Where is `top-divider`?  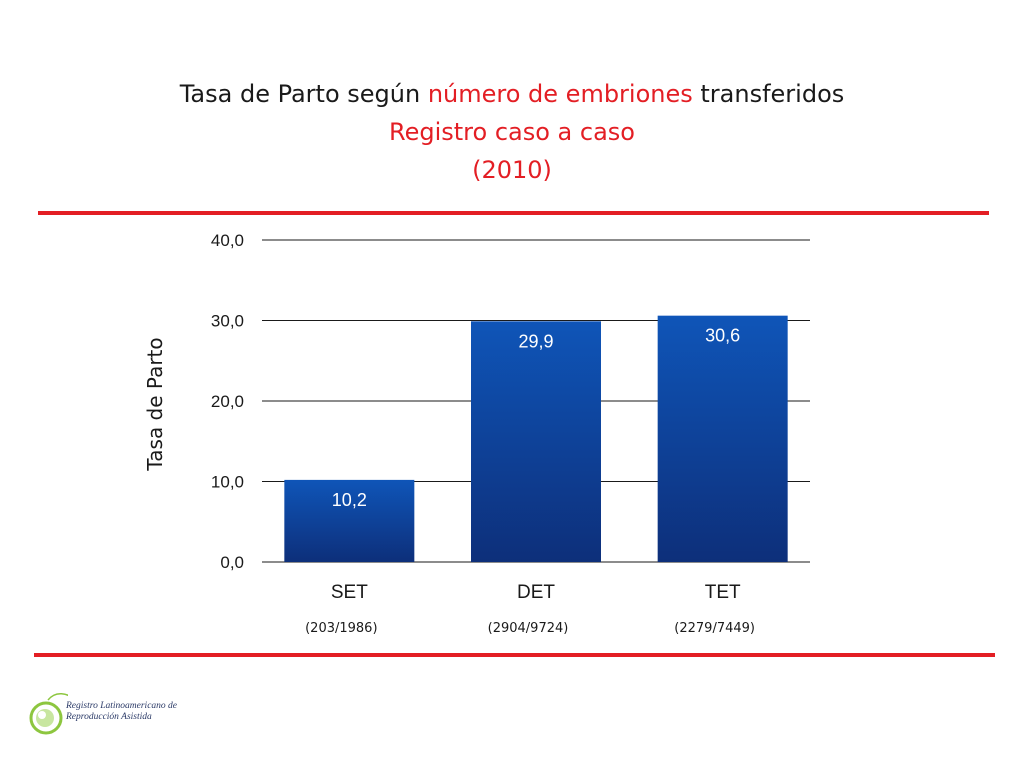
top-divider is located at coordinates (513, 213).